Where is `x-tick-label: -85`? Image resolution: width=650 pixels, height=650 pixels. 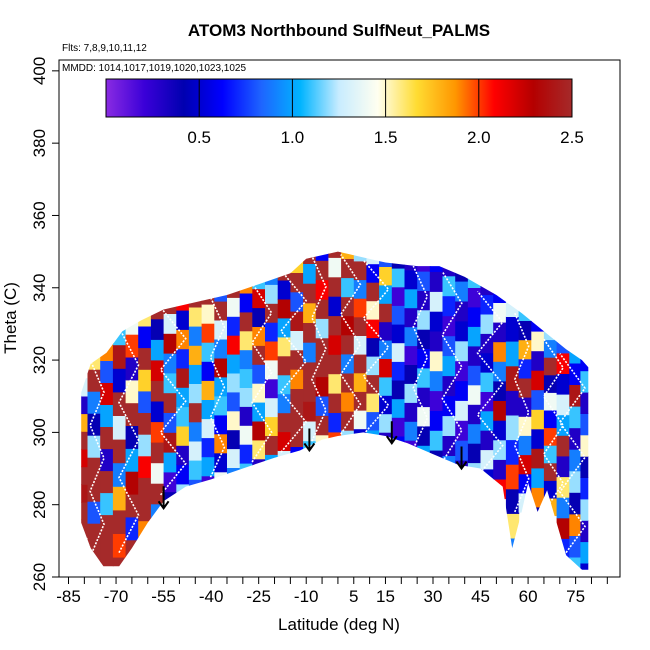
x-tick-label: -85 is located at coordinates (68, 596).